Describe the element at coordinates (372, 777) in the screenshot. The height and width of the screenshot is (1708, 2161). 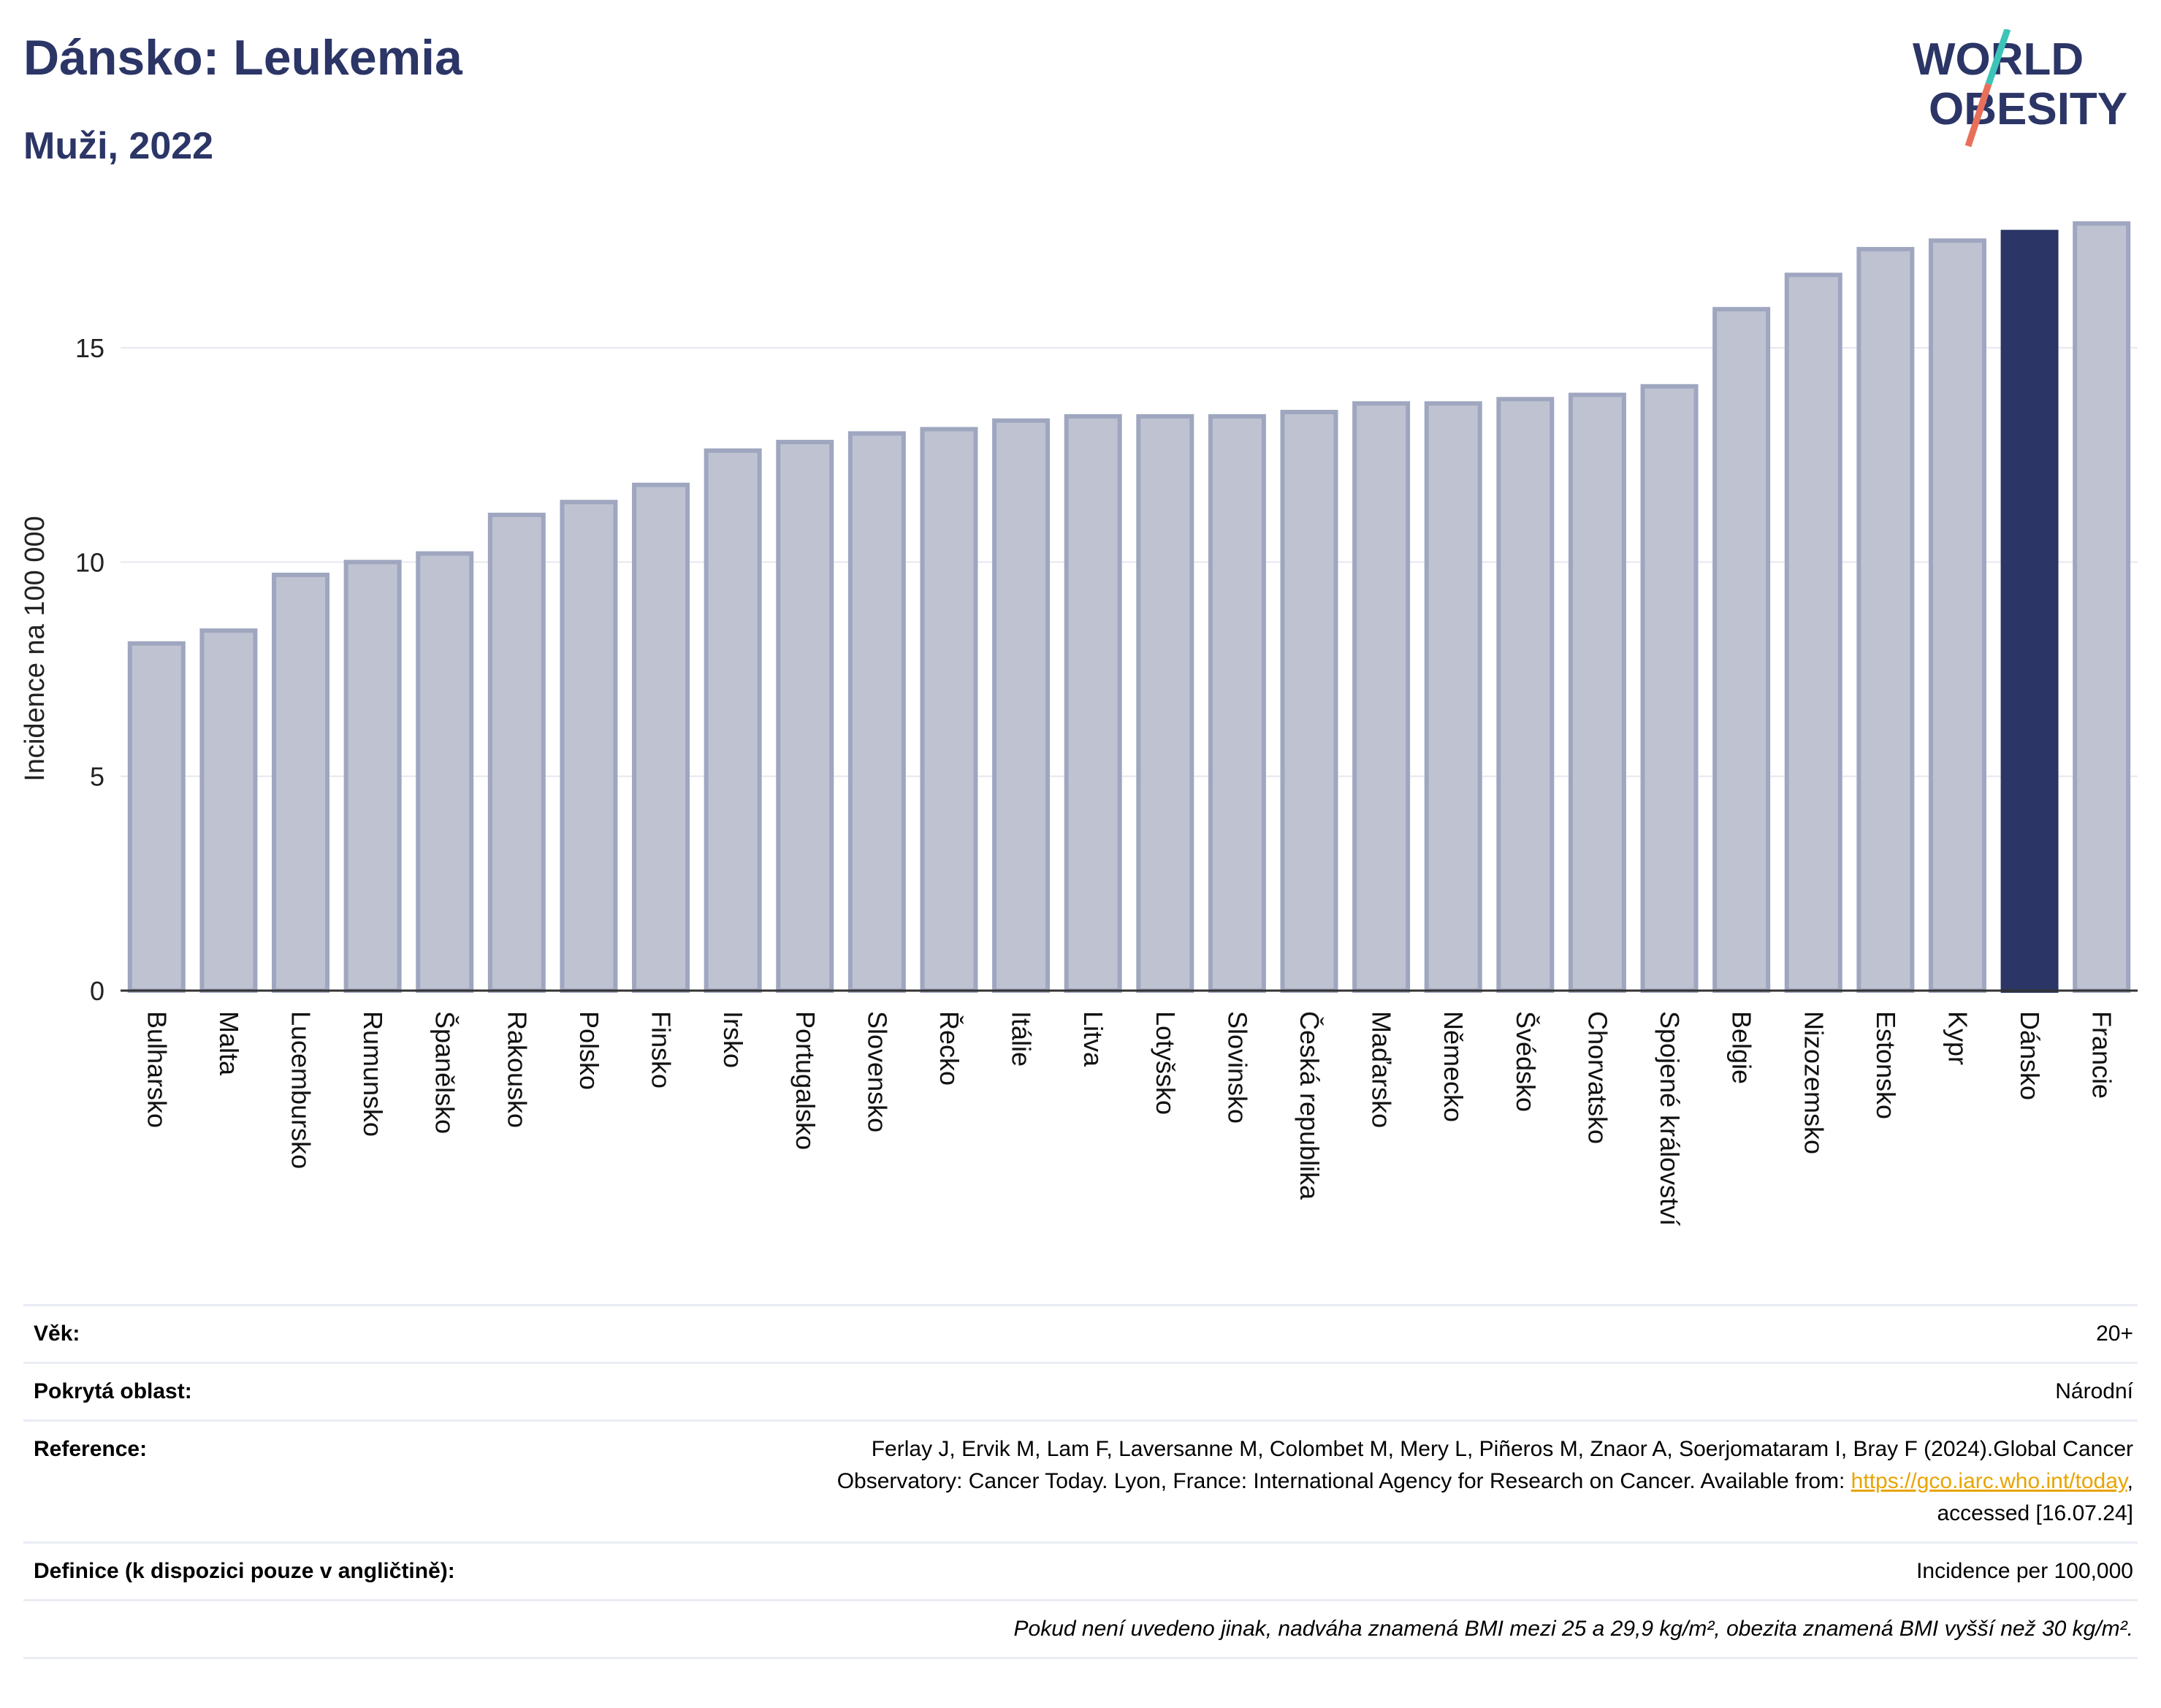
I see `bar-Rumunsko` at that location.